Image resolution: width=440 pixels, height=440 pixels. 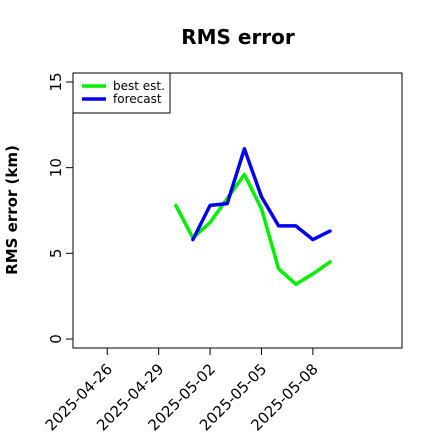 What do you see at coordinates (60, 208) in the screenshot?
I see `y-axis: 0 5 10 15` at bounding box center [60, 208].